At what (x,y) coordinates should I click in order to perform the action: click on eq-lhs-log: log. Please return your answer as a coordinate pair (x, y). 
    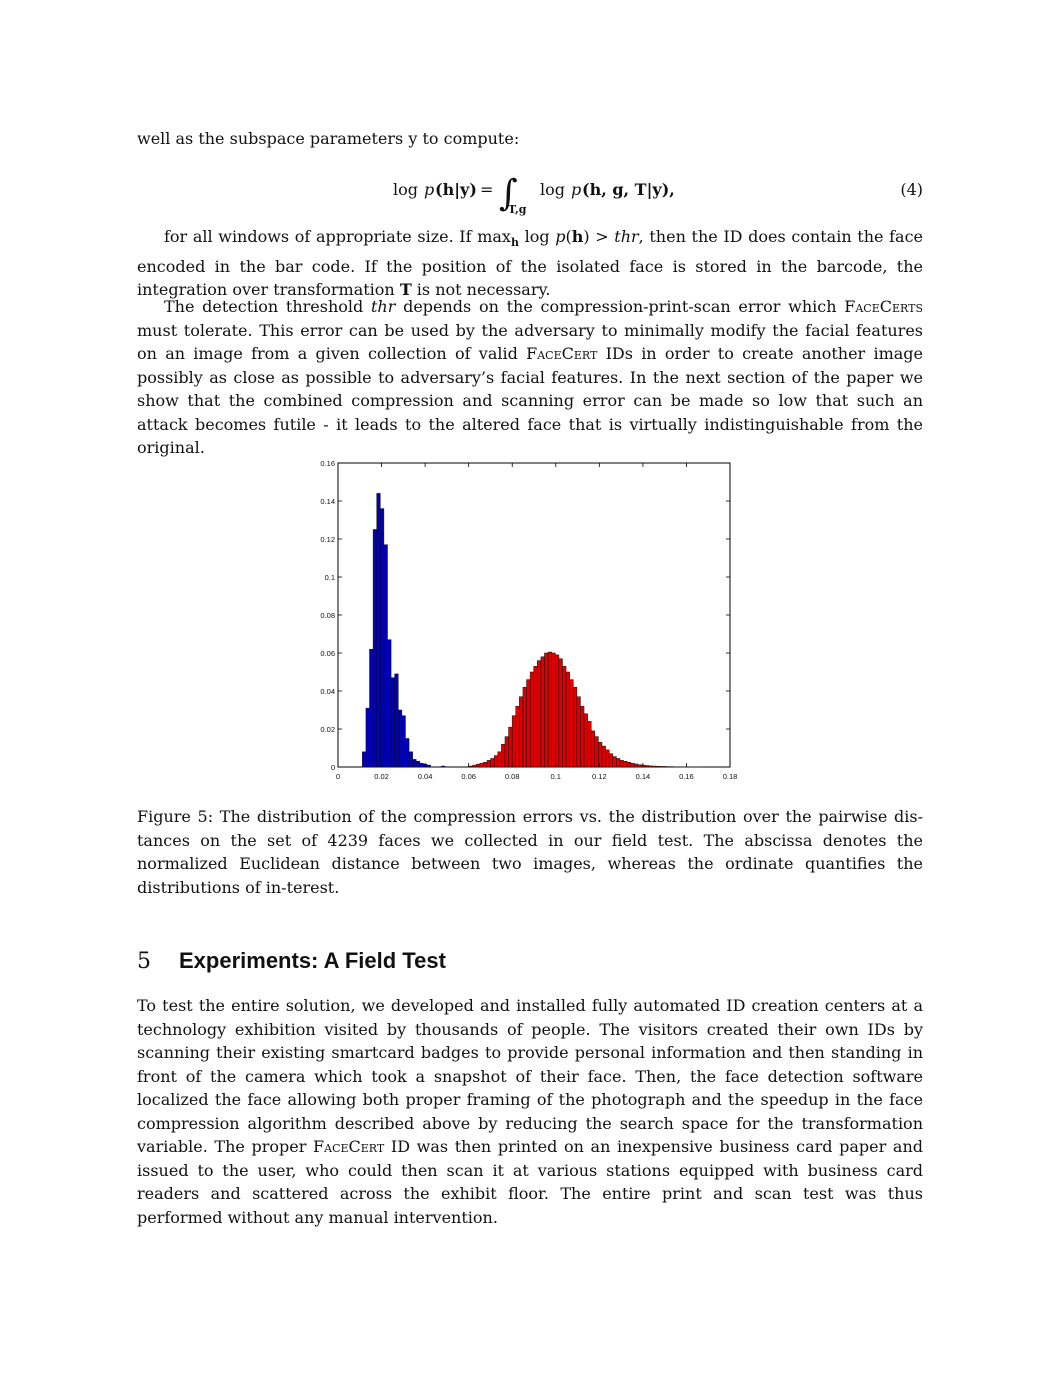
    Looking at the image, I should click on (405, 189).